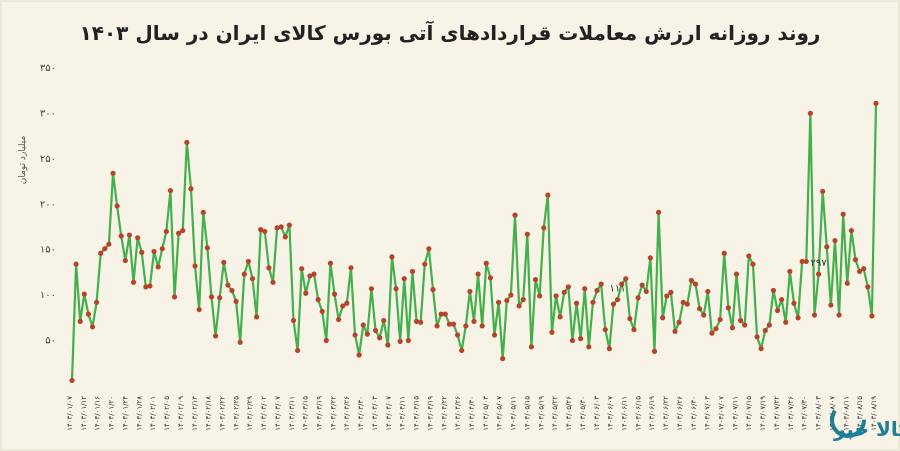 The width and height of the screenshot is (900, 451). I want to click on x-tick-label: ۱۴۰۳/۰۲/۲۵, so click(236, 413).